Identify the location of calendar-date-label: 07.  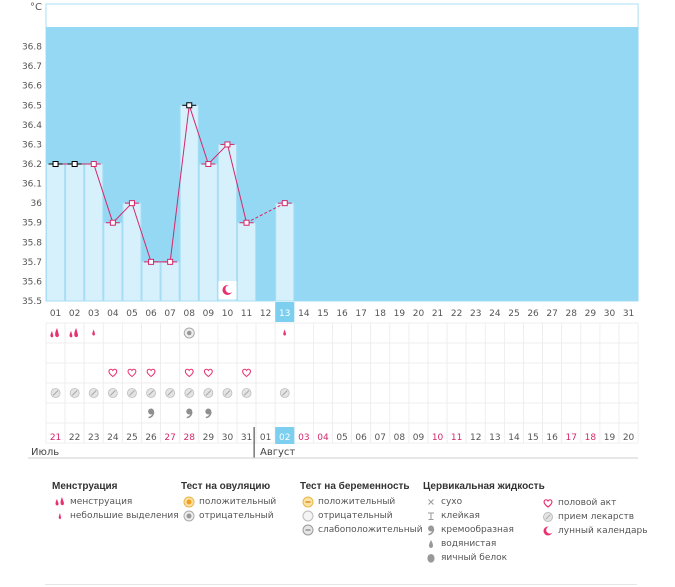
(380, 438).